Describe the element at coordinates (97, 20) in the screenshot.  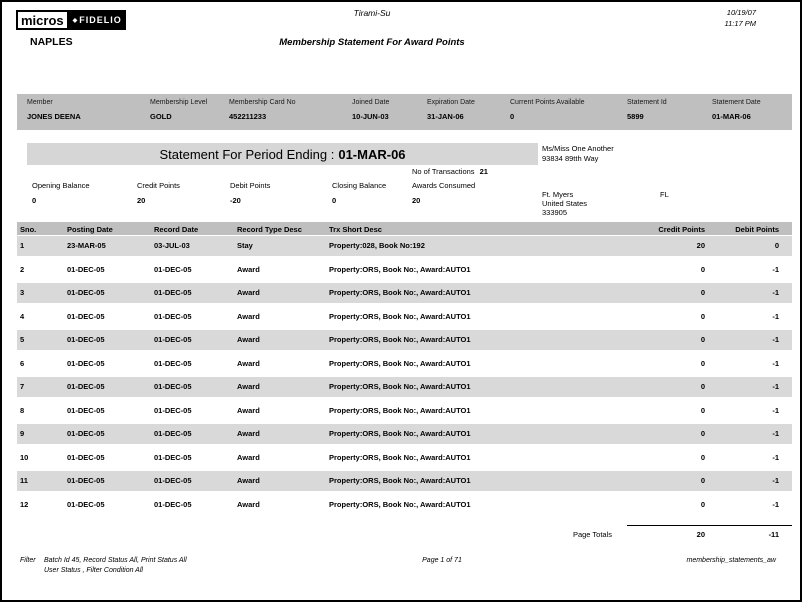
I see `fidelio-logo-box: ◆ FIDELIO` at that location.